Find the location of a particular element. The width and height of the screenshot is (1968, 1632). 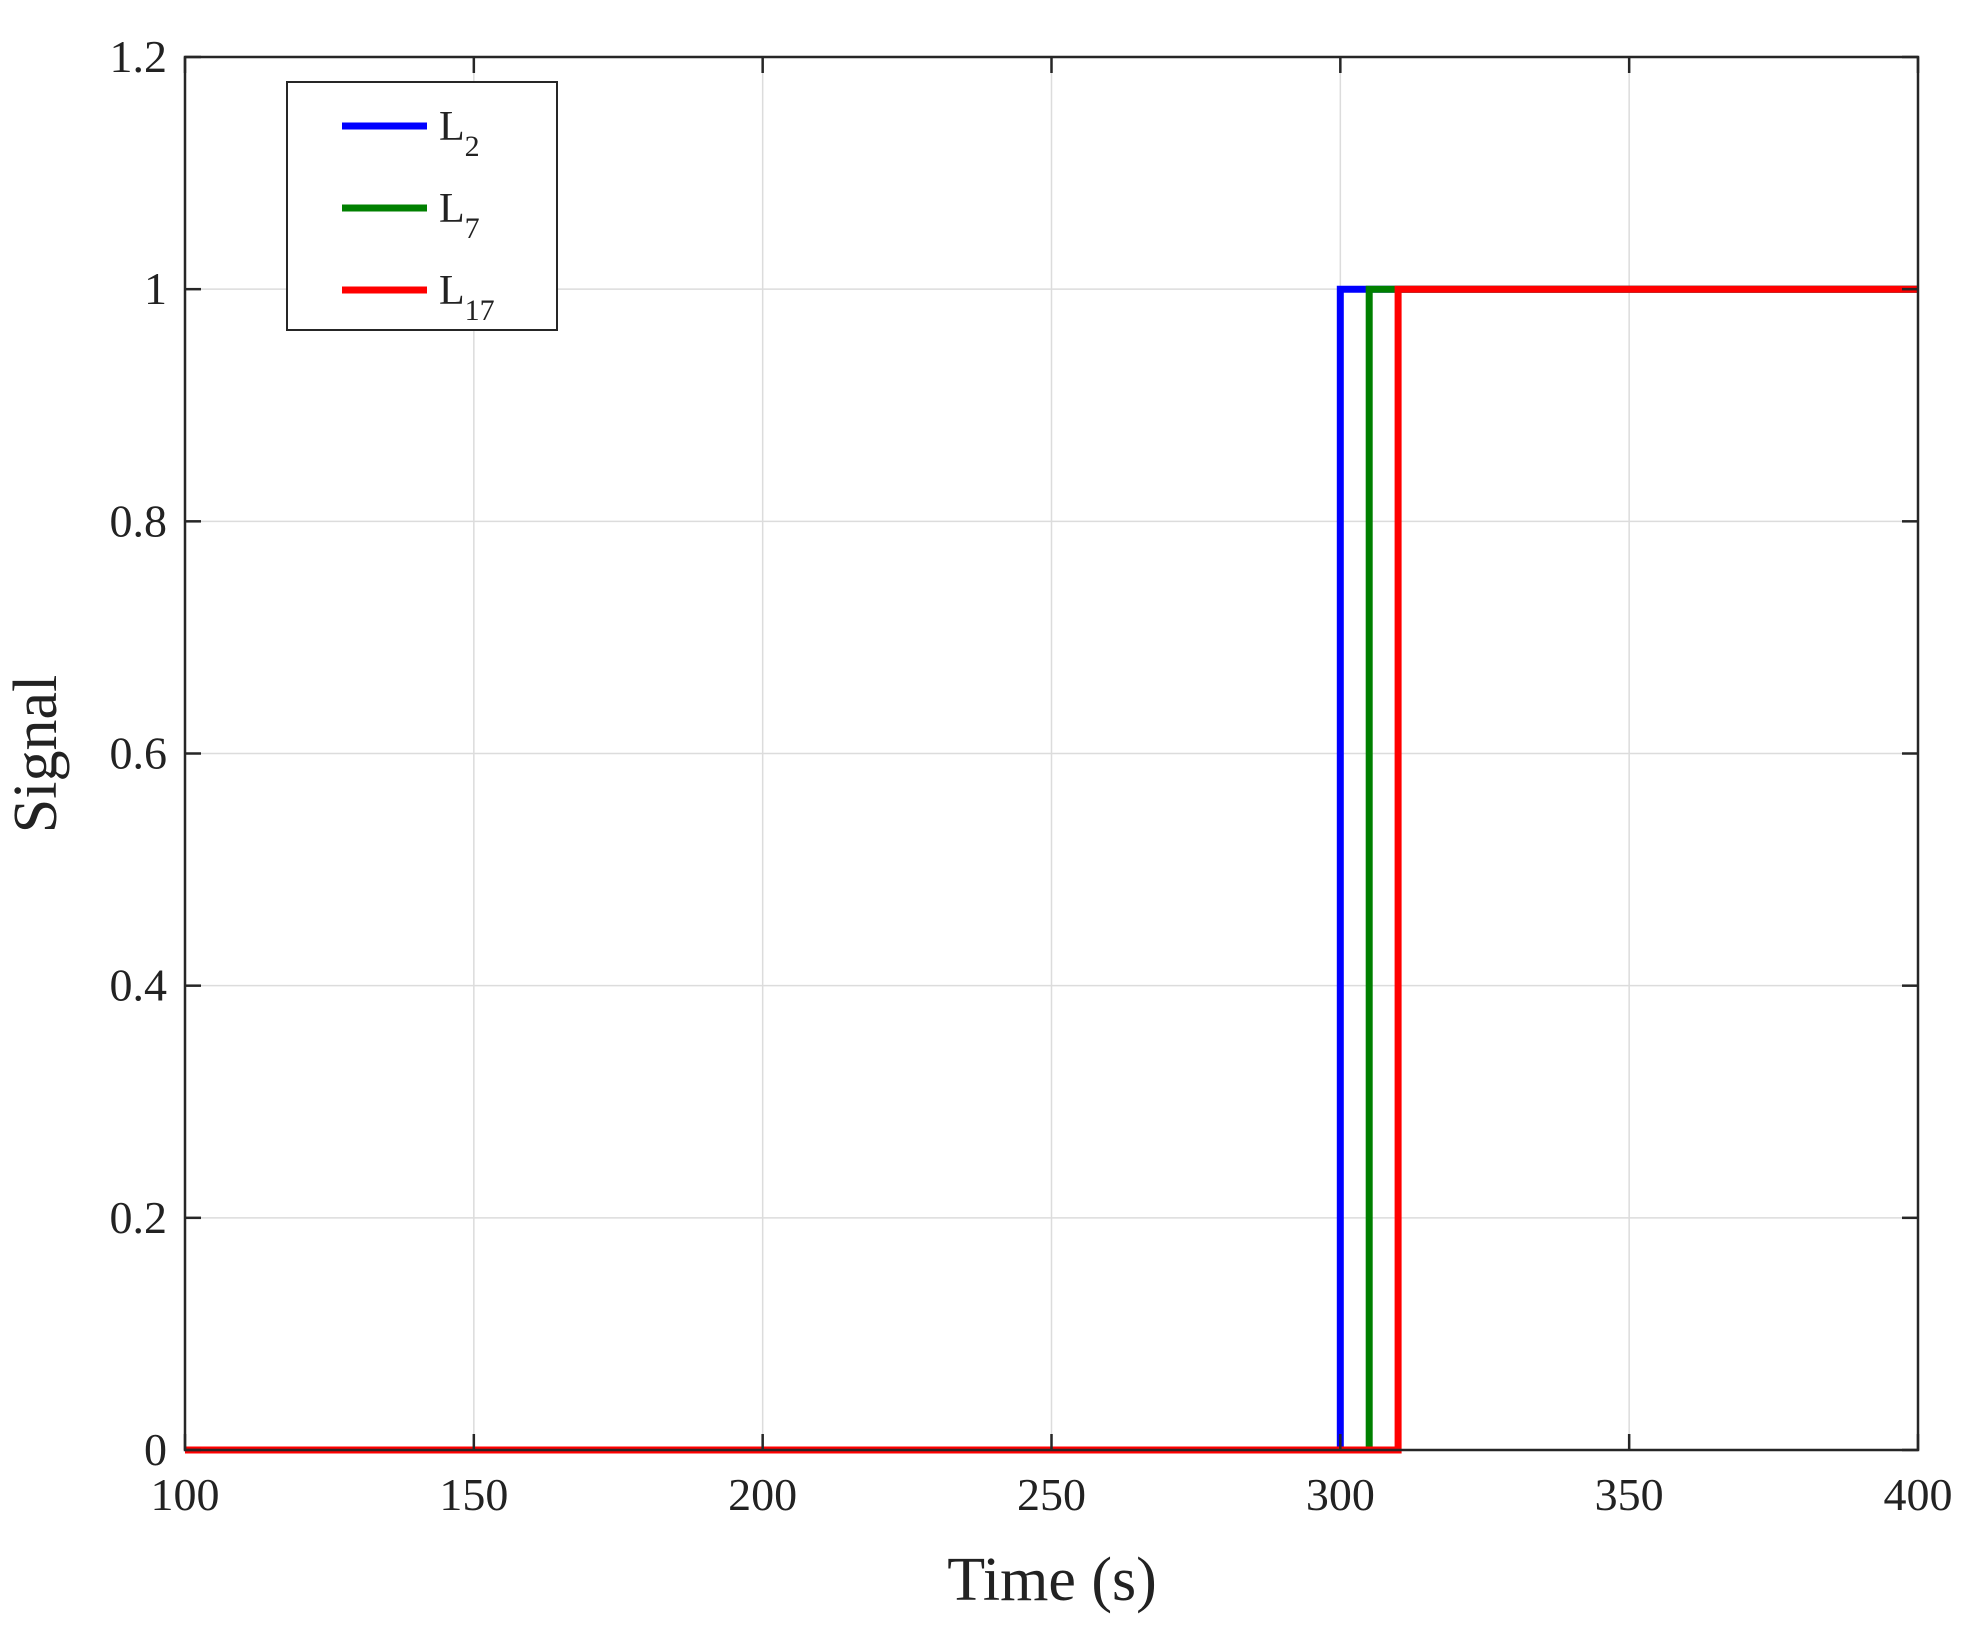

y-tick-labels: 0 0.2 0.4 0.6 0.8 1 1.2 is located at coordinates (139, 753).